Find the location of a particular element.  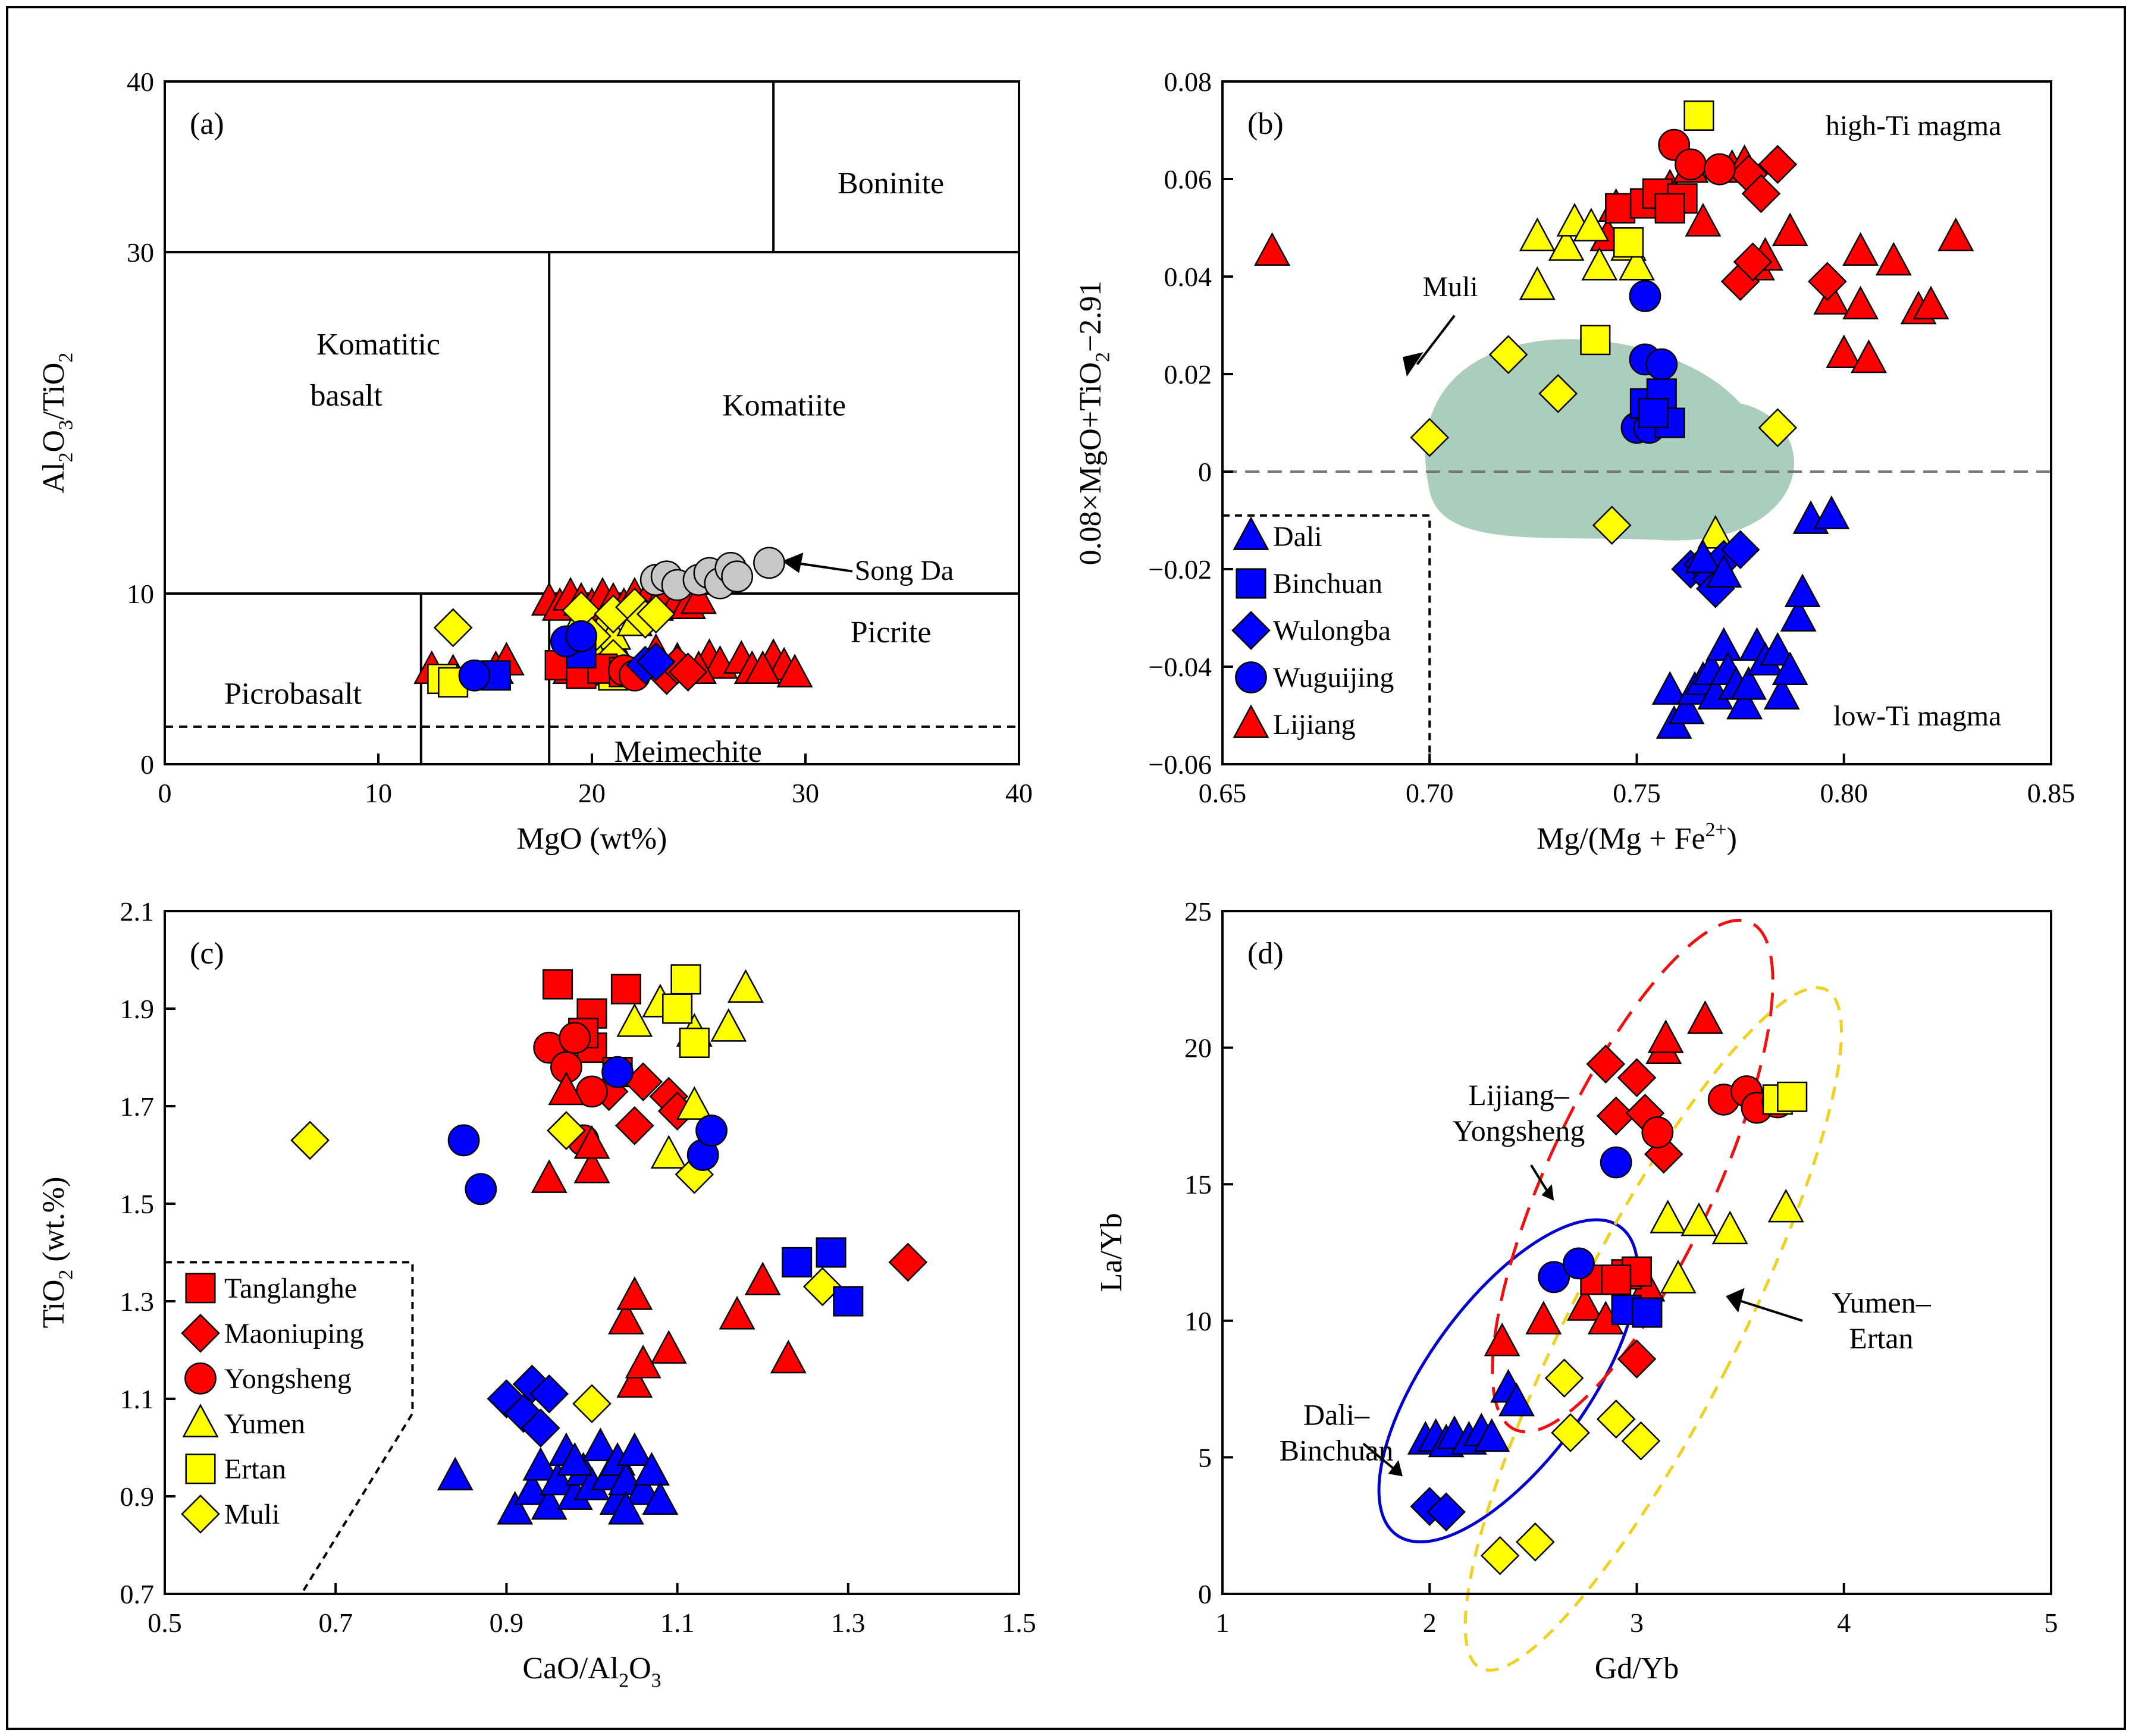

lijiang-yongsheng-ellipse is located at coordinates (1632, 1175).